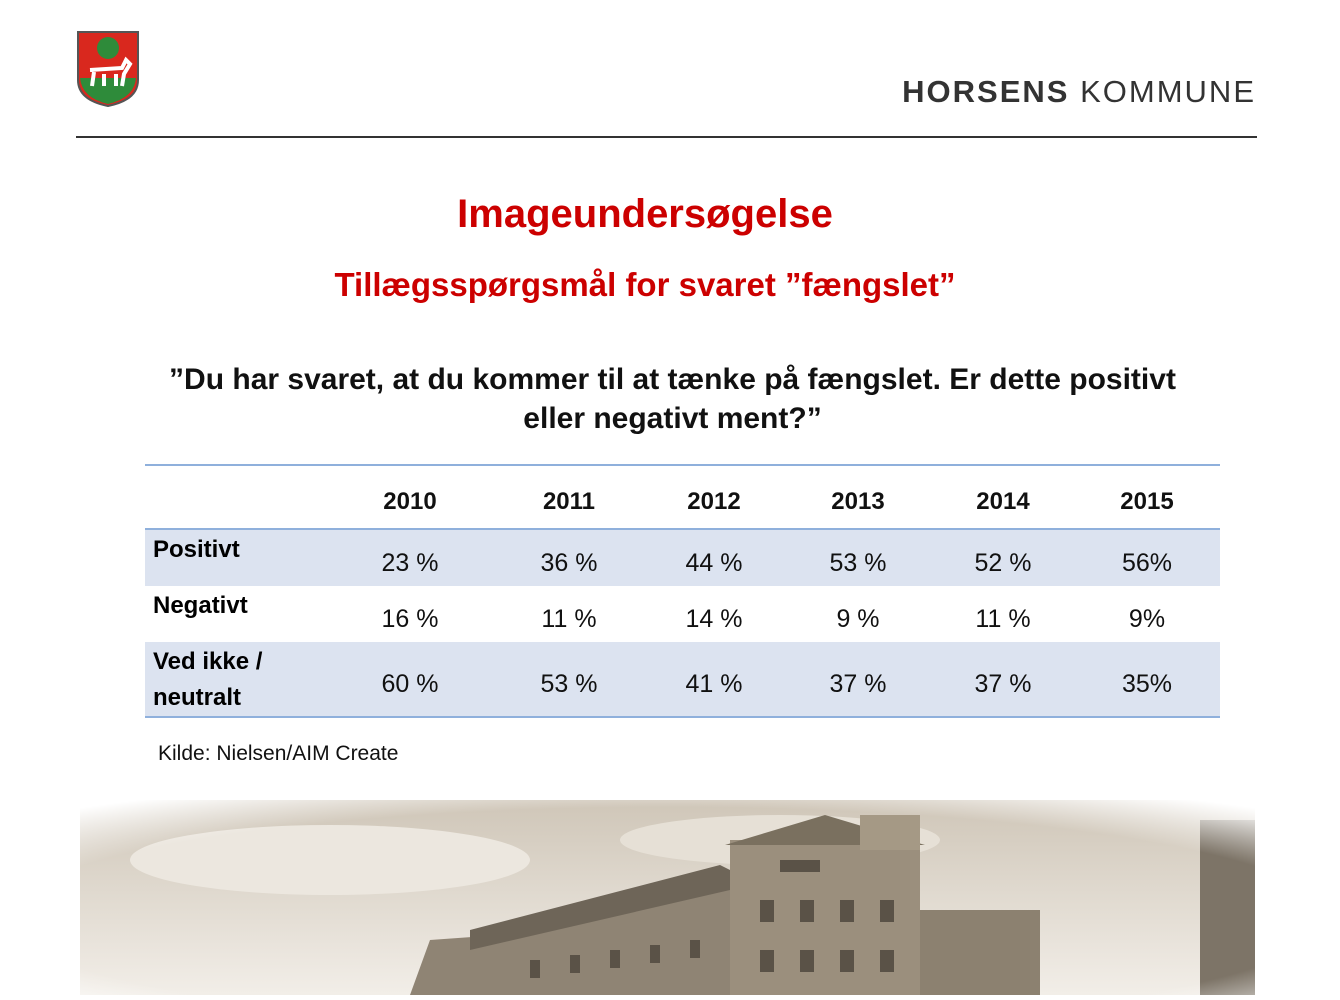  What do you see at coordinates (1079, 92) in the screenshot?
I see `brand: HORSENS KOMMUNE` at bounding box center [1079, 92].